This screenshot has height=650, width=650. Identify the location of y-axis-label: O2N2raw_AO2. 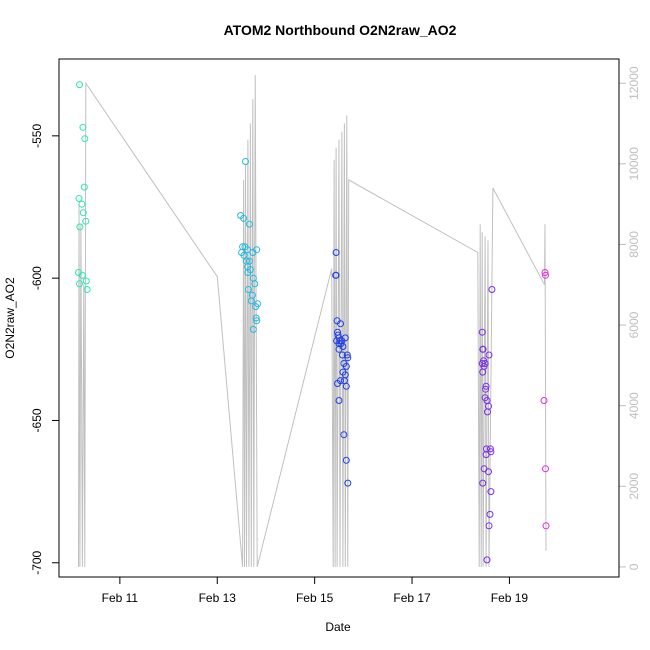
(10, 318).